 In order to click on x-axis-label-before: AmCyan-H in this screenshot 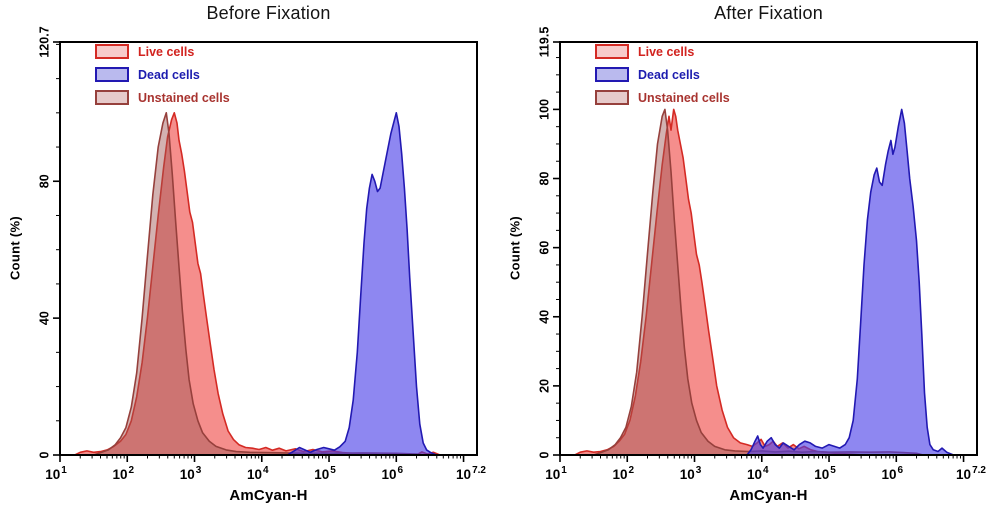, I will do `click(268, 495)`.